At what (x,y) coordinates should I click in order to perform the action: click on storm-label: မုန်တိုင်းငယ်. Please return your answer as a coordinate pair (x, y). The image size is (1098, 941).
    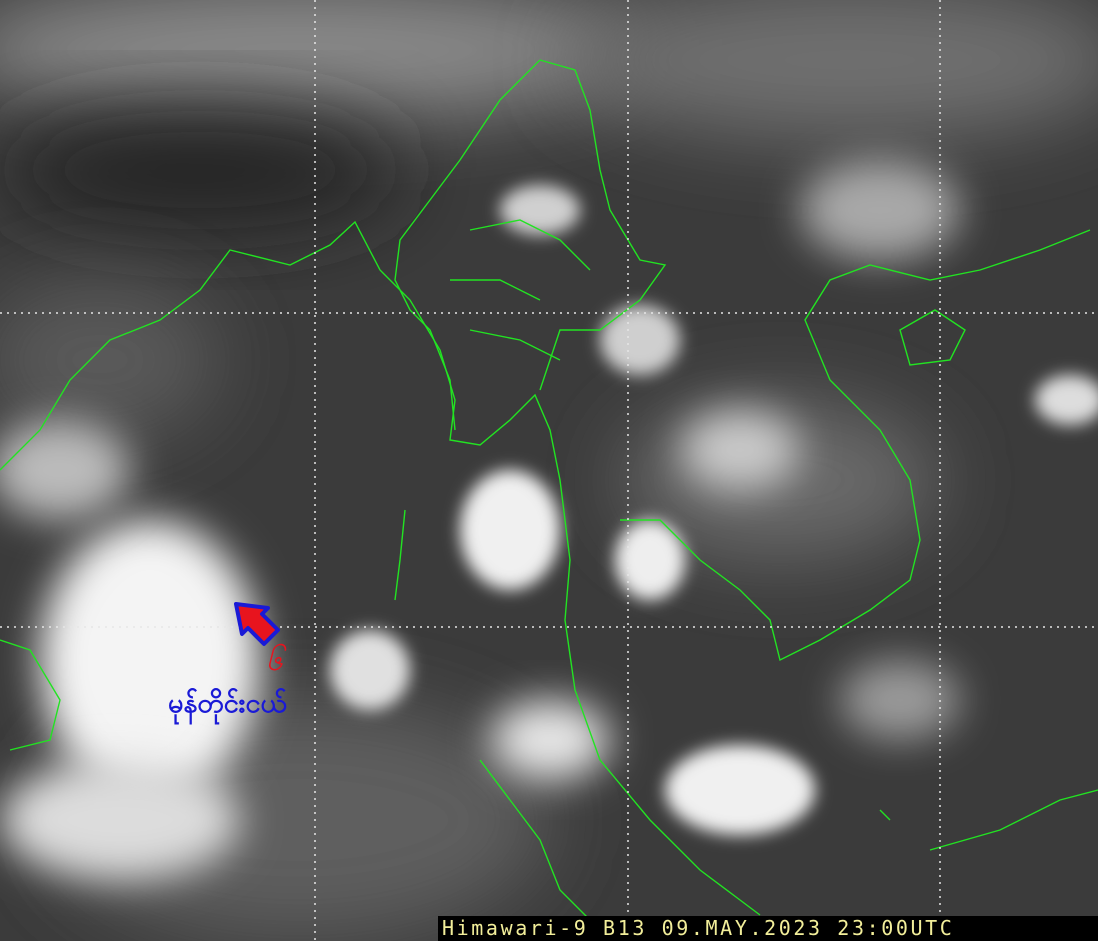
    Looking at the image, I should click on (227, 703).